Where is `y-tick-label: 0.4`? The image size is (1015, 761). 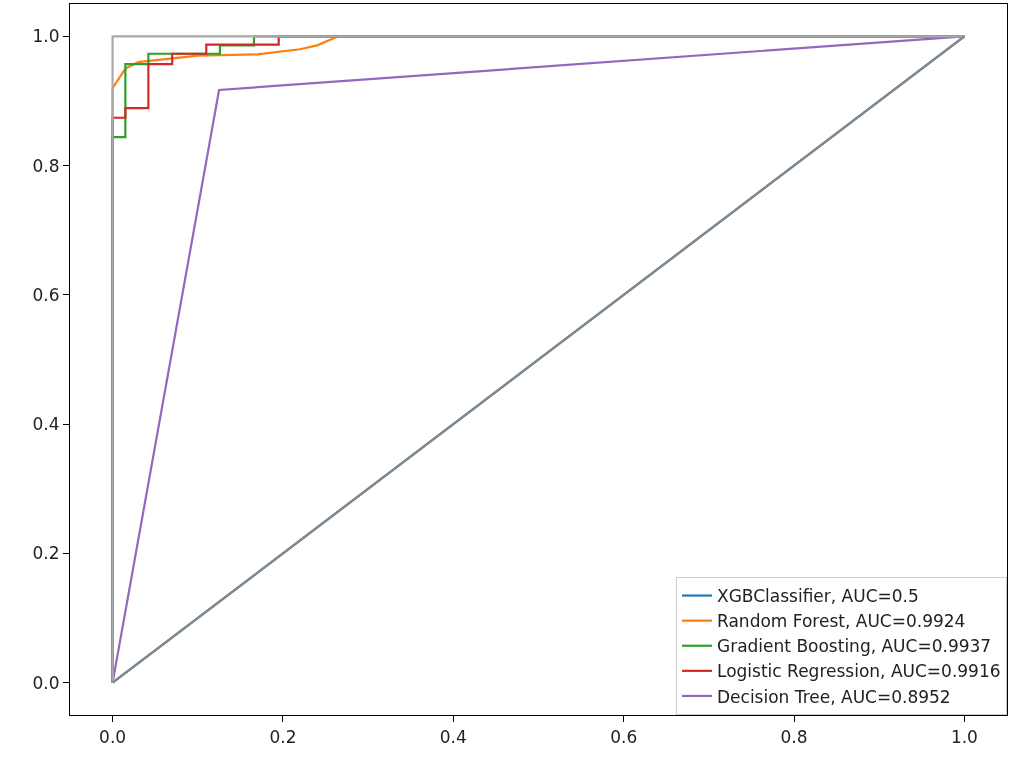 y-tick-label: 0.4 is located at coordinates (46, 424).